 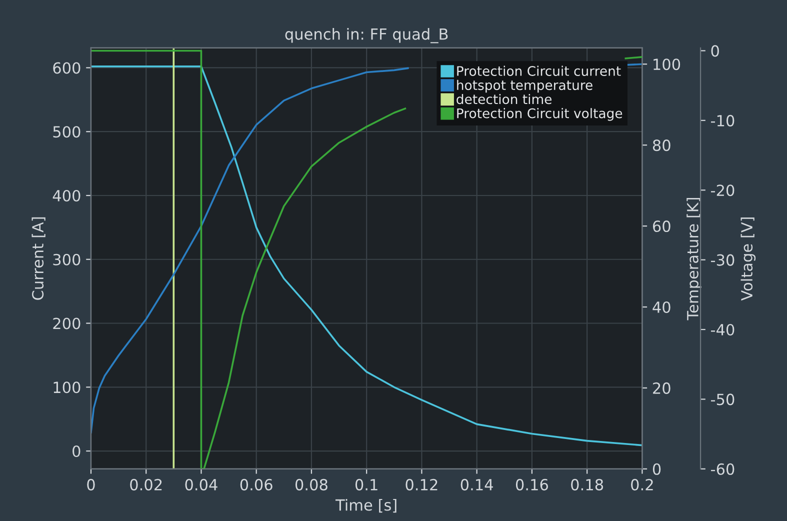 What do you see at coordinates (539, 71) in the screenshot?
I see `legend-label: Protection Circuit current` at bounding box center [539, 71].